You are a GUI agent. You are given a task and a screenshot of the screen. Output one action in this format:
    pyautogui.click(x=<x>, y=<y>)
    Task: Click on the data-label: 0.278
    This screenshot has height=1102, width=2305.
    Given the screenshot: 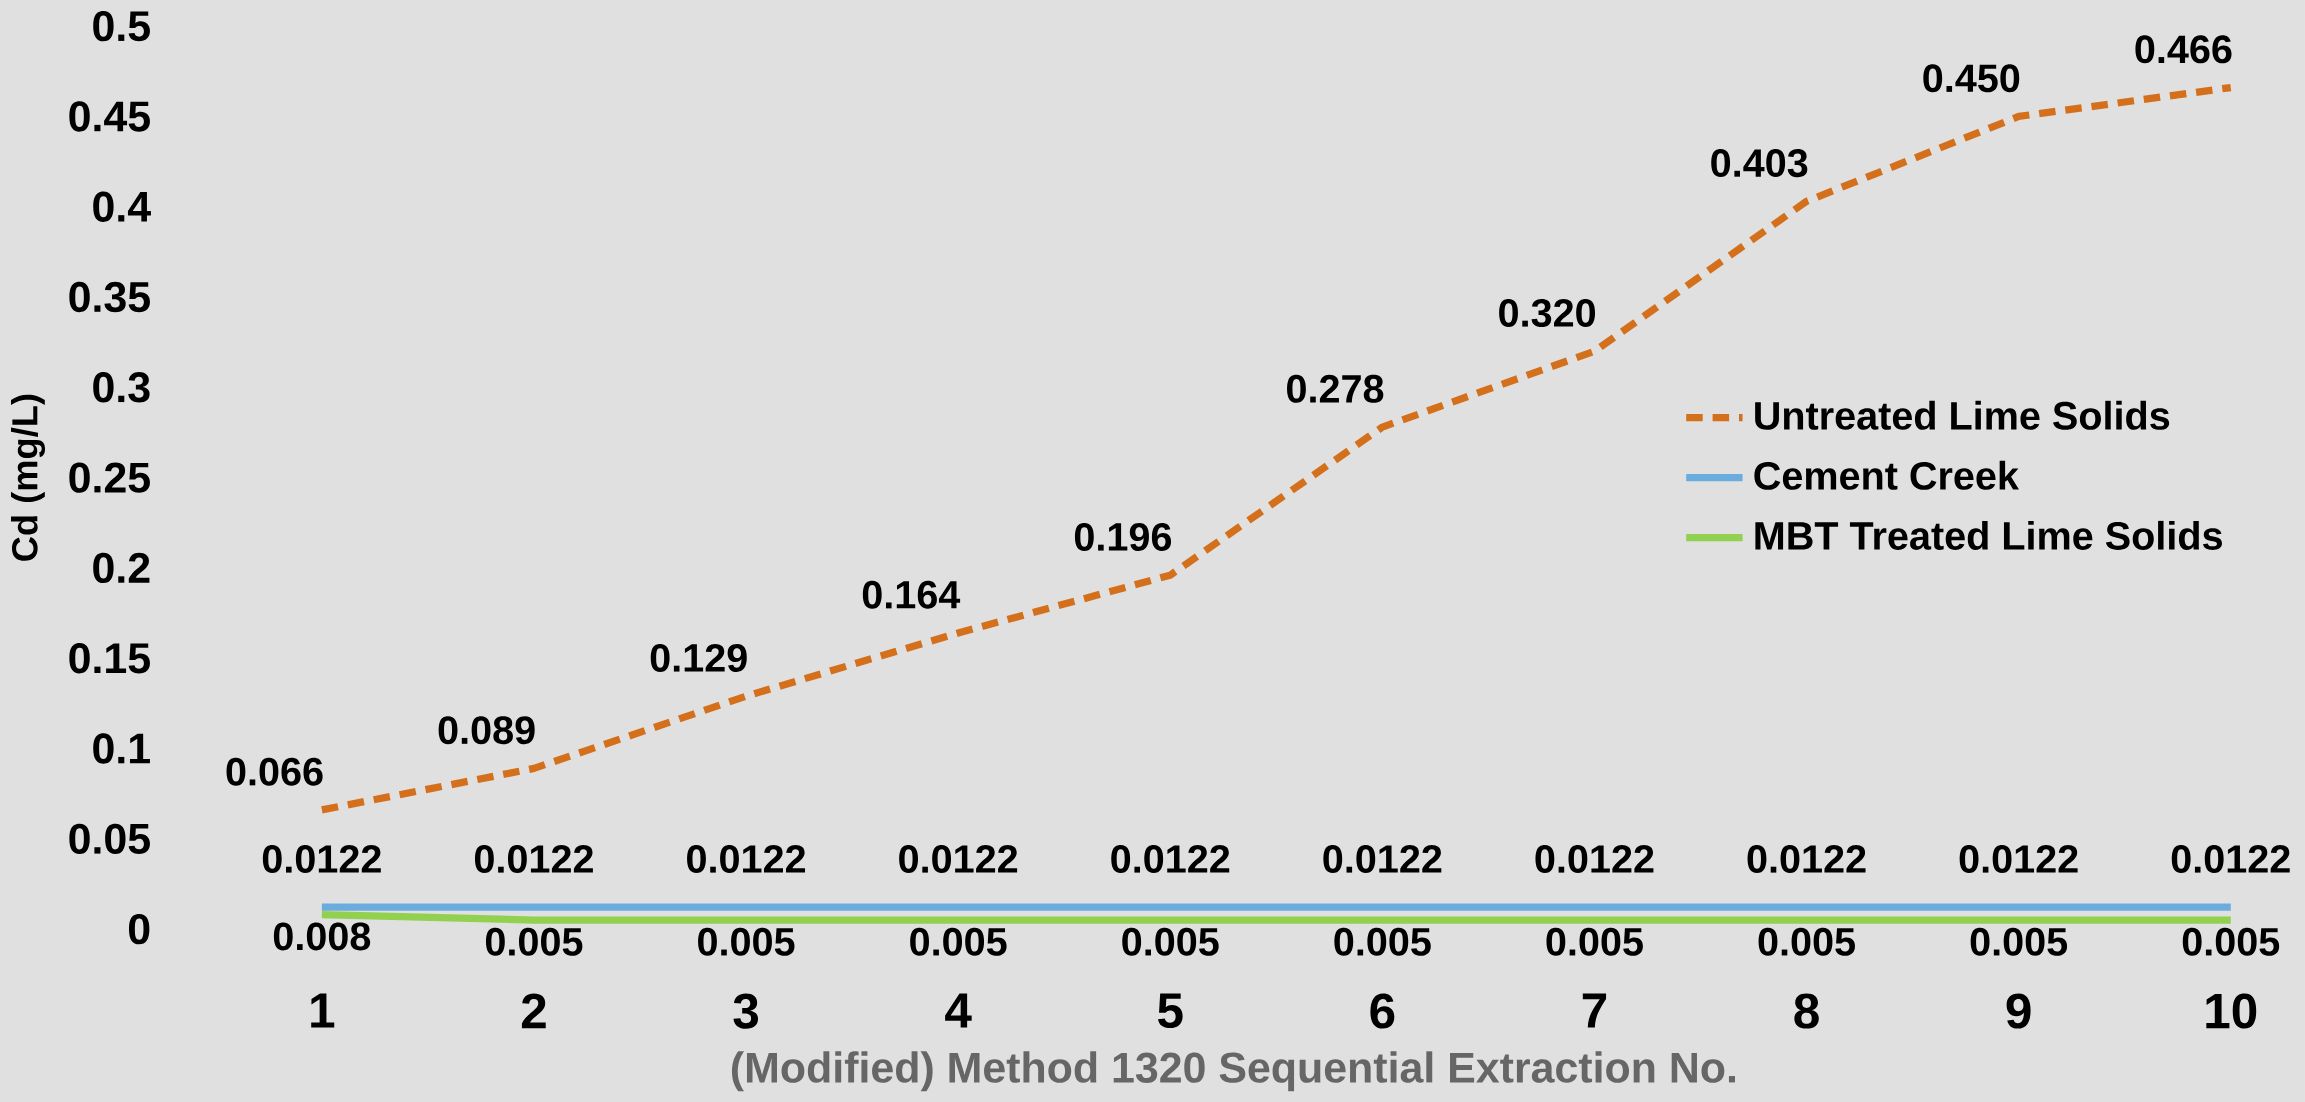 What is the action you would take?
    pyautogui.click(x=1335, y=388)
    